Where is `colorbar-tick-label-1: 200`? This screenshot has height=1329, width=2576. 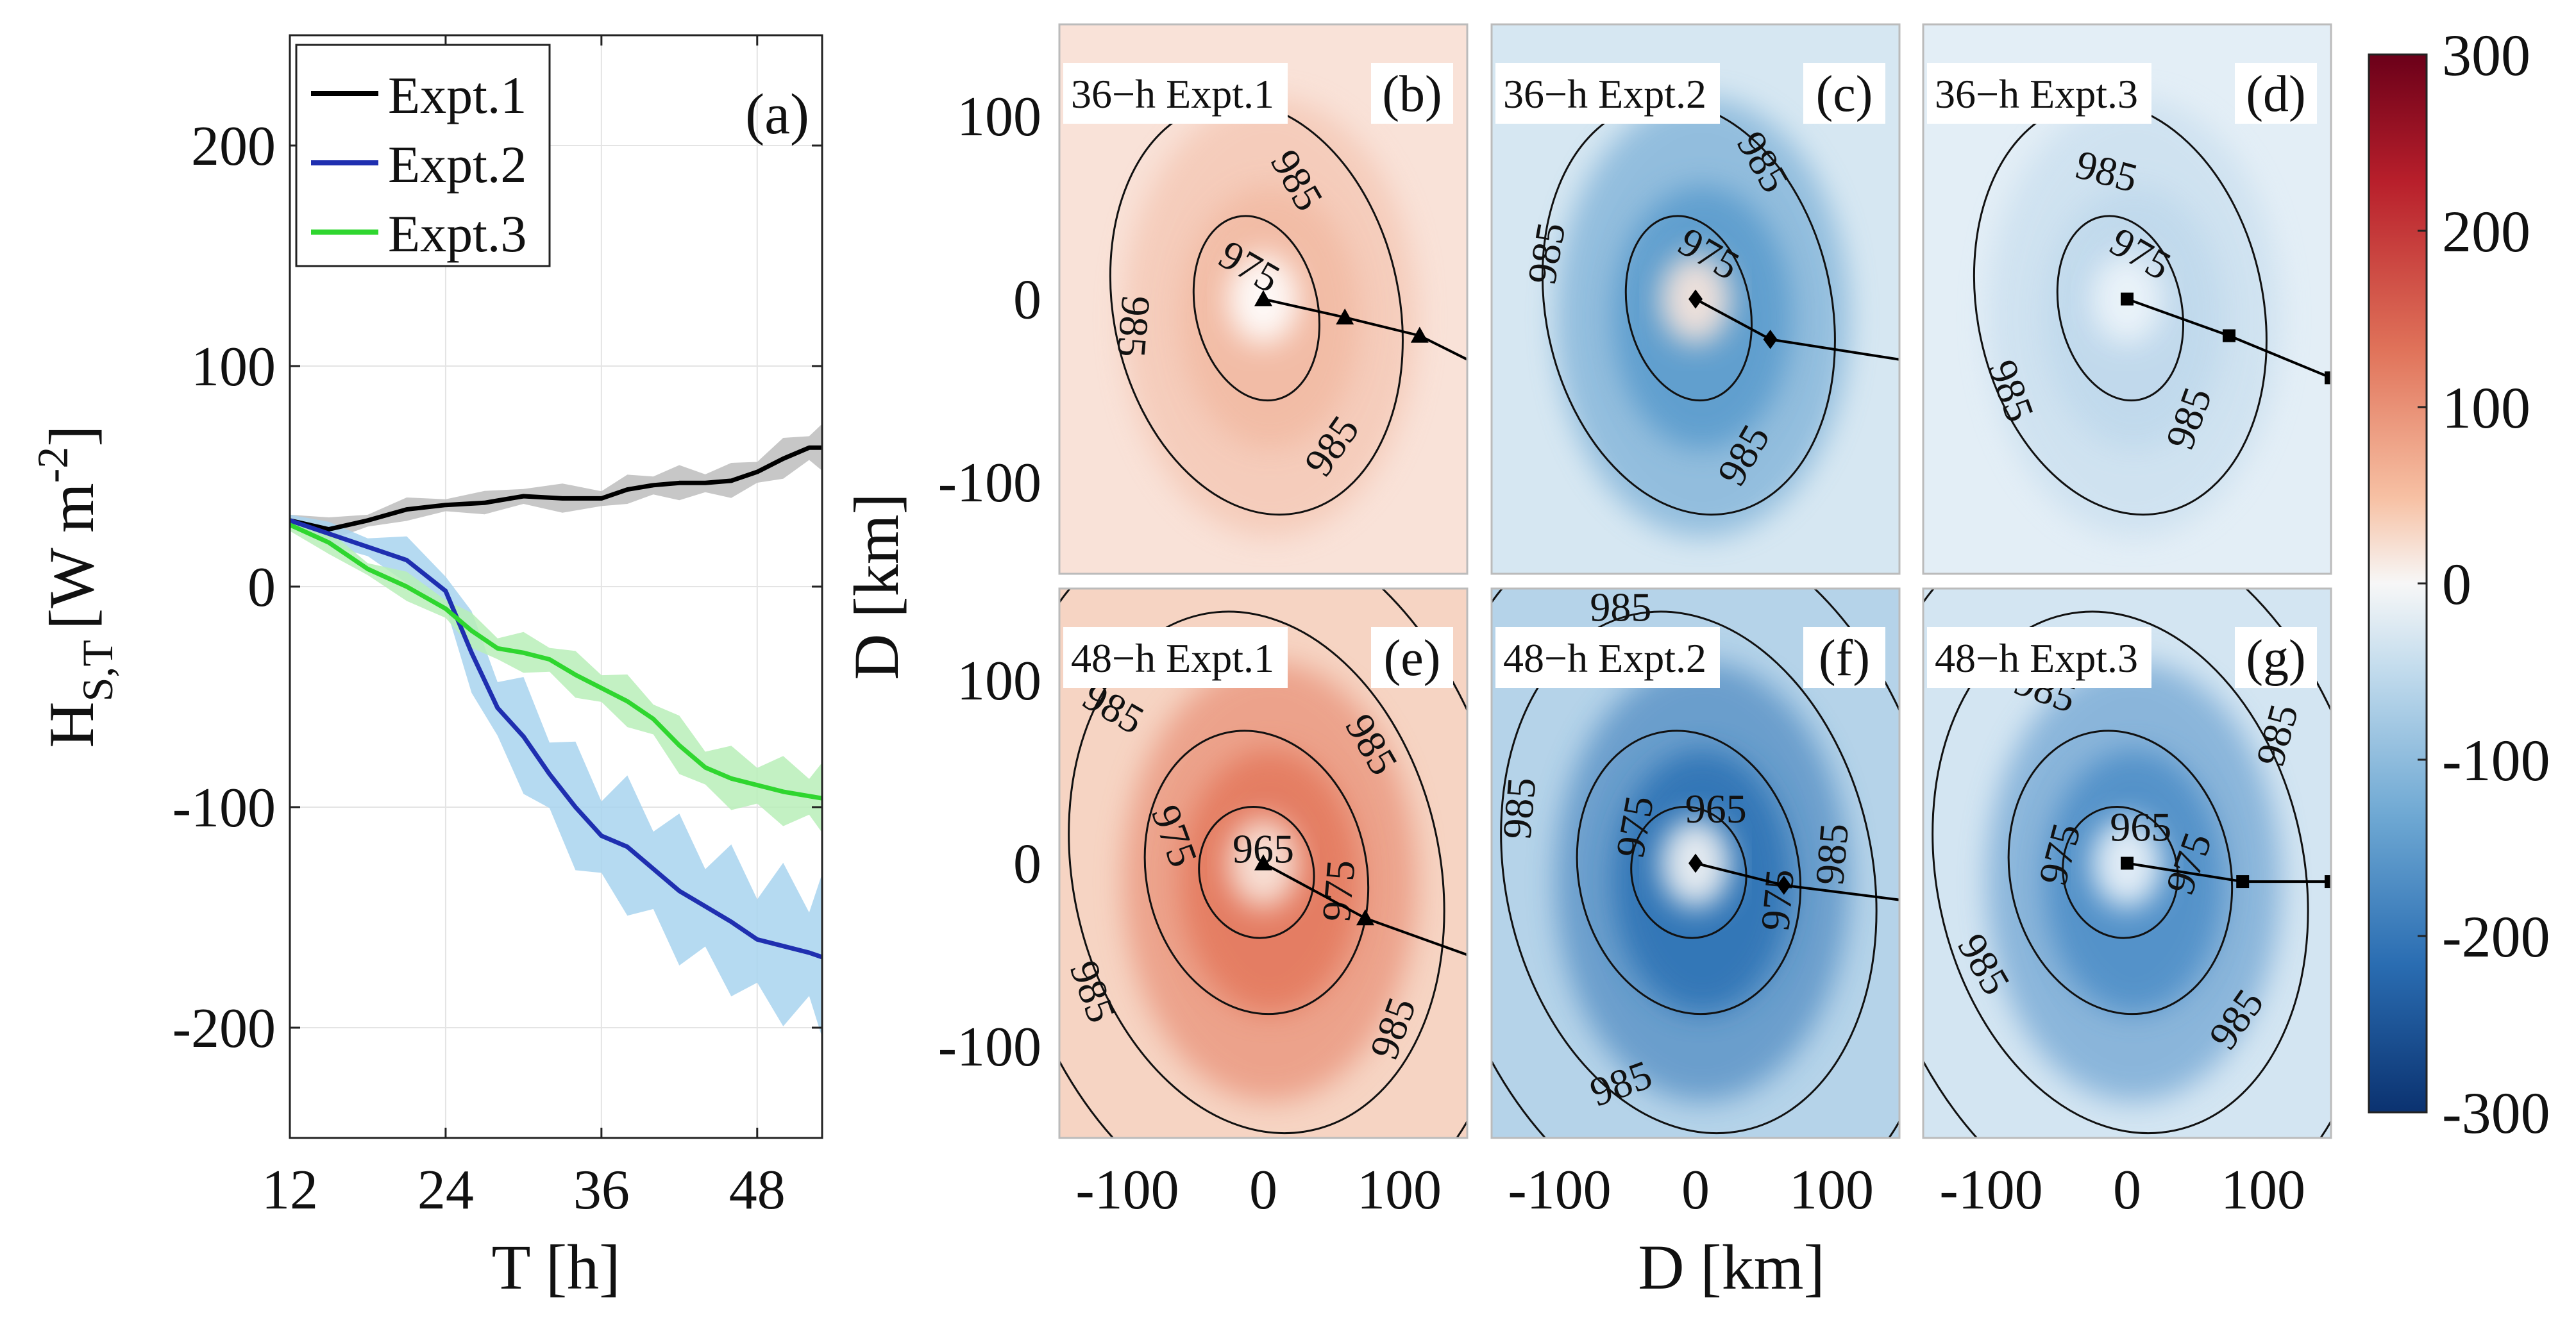 colorbar-tick-label-1: 200 is located at coordinates (2486, 232).